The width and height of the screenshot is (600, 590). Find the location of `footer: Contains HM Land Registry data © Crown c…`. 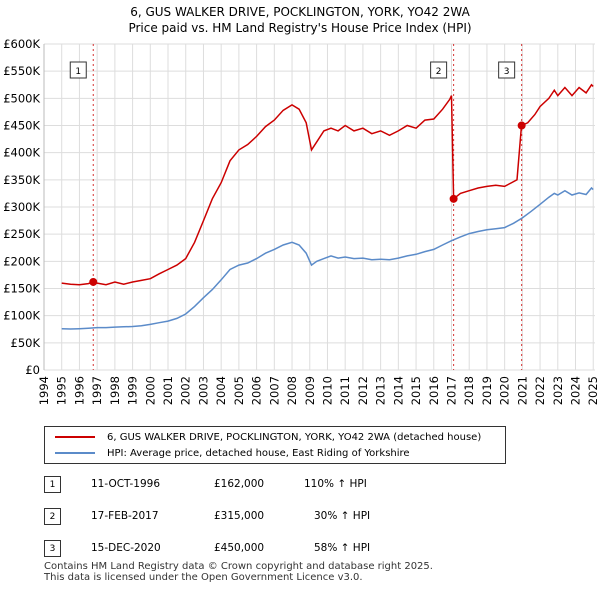

footer: Contains HM Land Registry data © Crown c… is located at coordinates (238, 572).